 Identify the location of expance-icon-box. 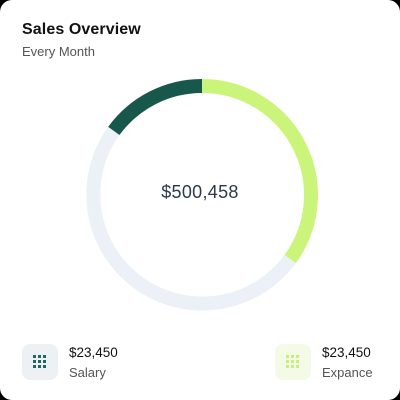
(293, 362).